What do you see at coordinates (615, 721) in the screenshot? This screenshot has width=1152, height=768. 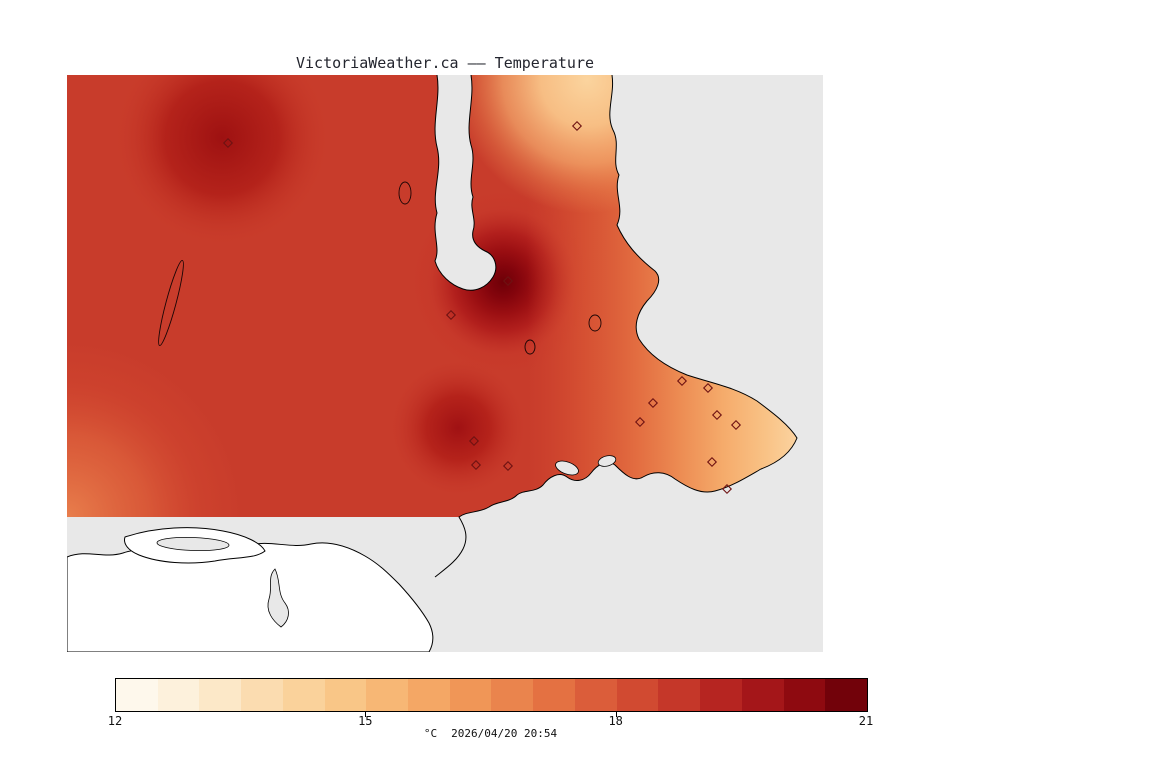 I see `colorbar-tick-label: 18` at bounding box center [615, 721].